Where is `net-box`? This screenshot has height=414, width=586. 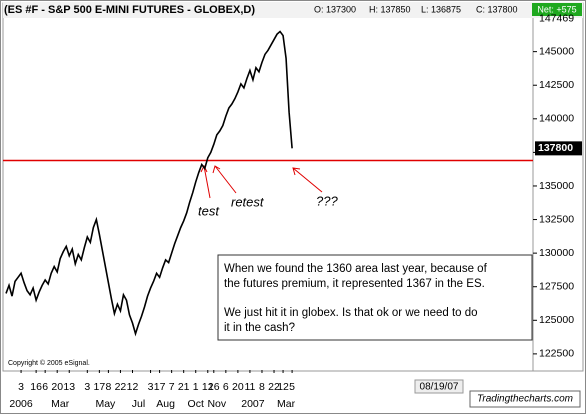 net-box is located at coordinates (557, 9).